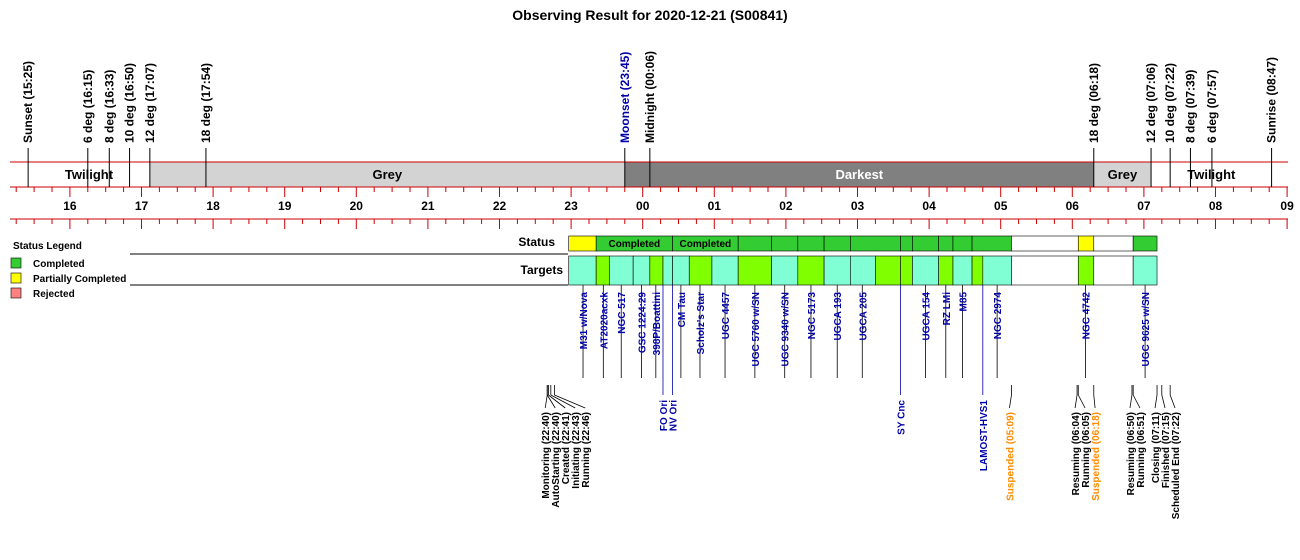 Image resolution: width=1300 pixels, height=560 pixels. What do you see at coordinates (756, 329) in the screenshot?
I see `target-label: UGC 5760 w/SN` at bounding box center [756, 329].